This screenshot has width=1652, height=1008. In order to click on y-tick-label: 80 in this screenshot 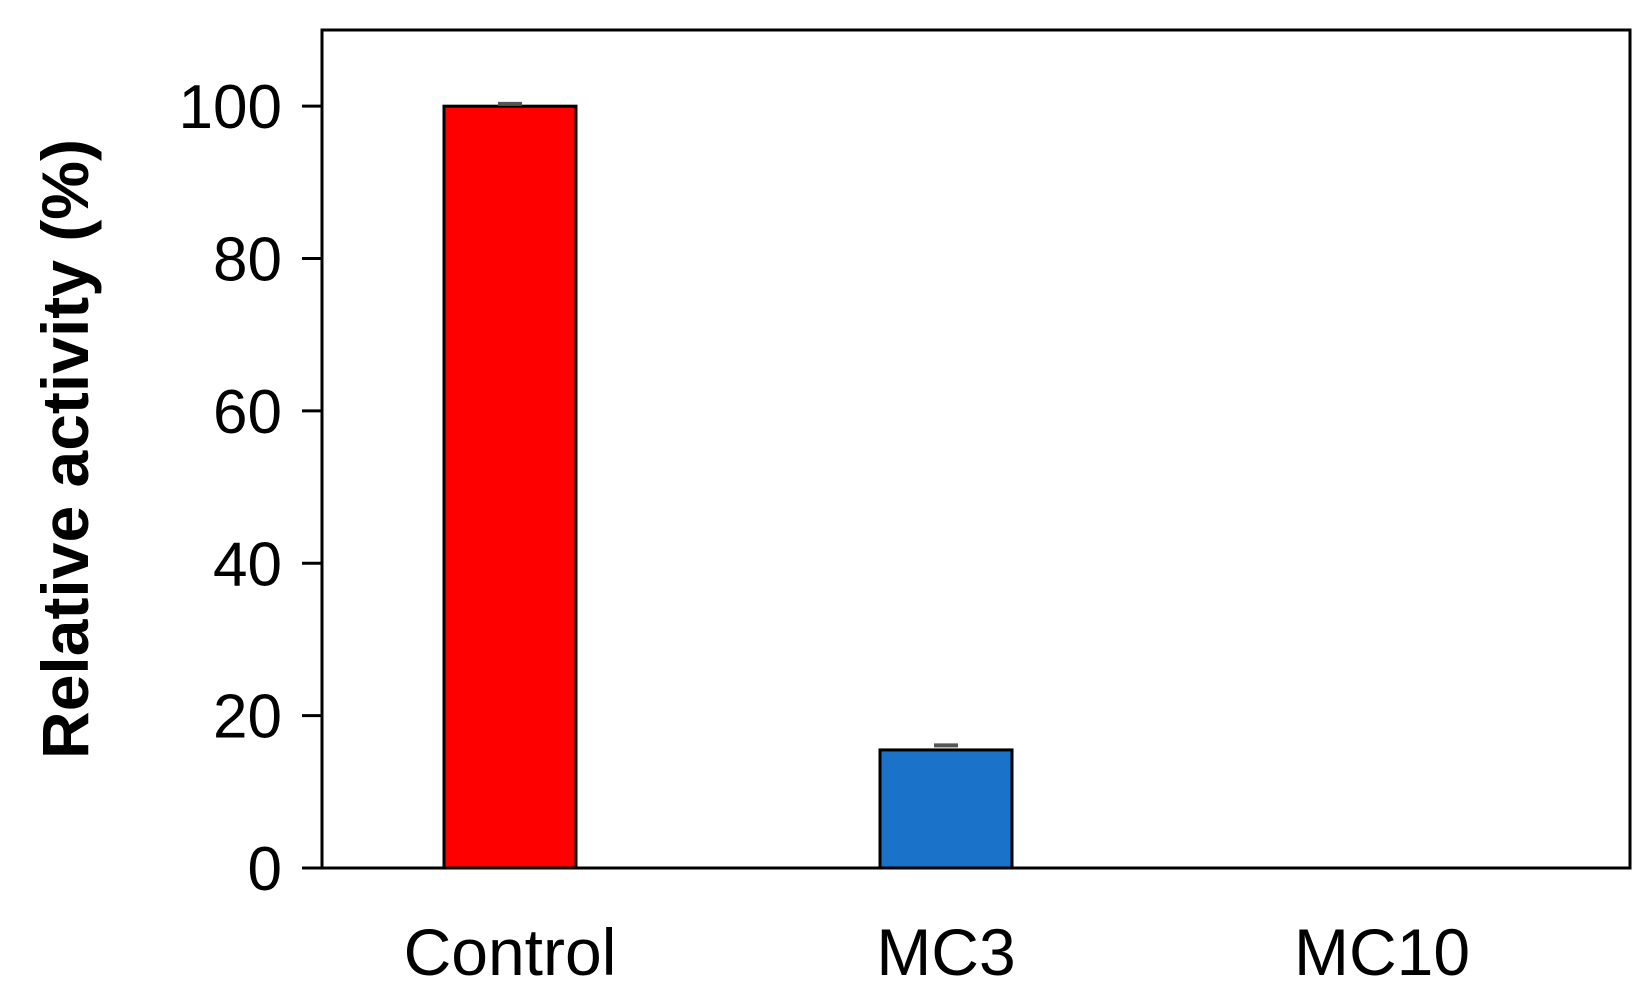, I will do `click(247, 260)`.